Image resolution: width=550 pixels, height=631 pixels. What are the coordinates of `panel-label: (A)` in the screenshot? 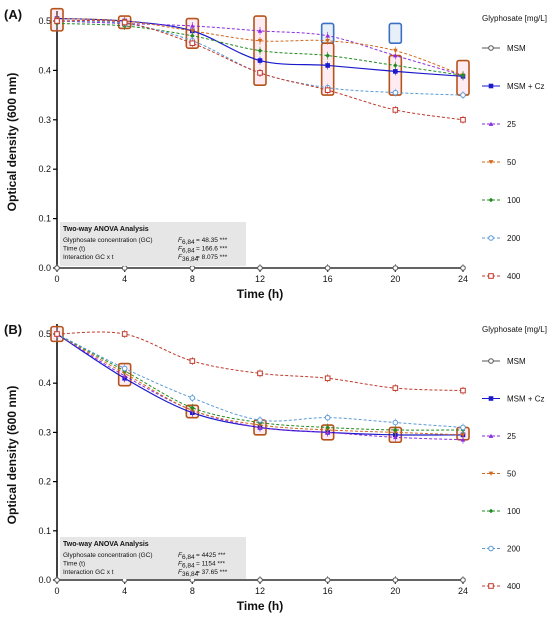 It's located at (13, 14).